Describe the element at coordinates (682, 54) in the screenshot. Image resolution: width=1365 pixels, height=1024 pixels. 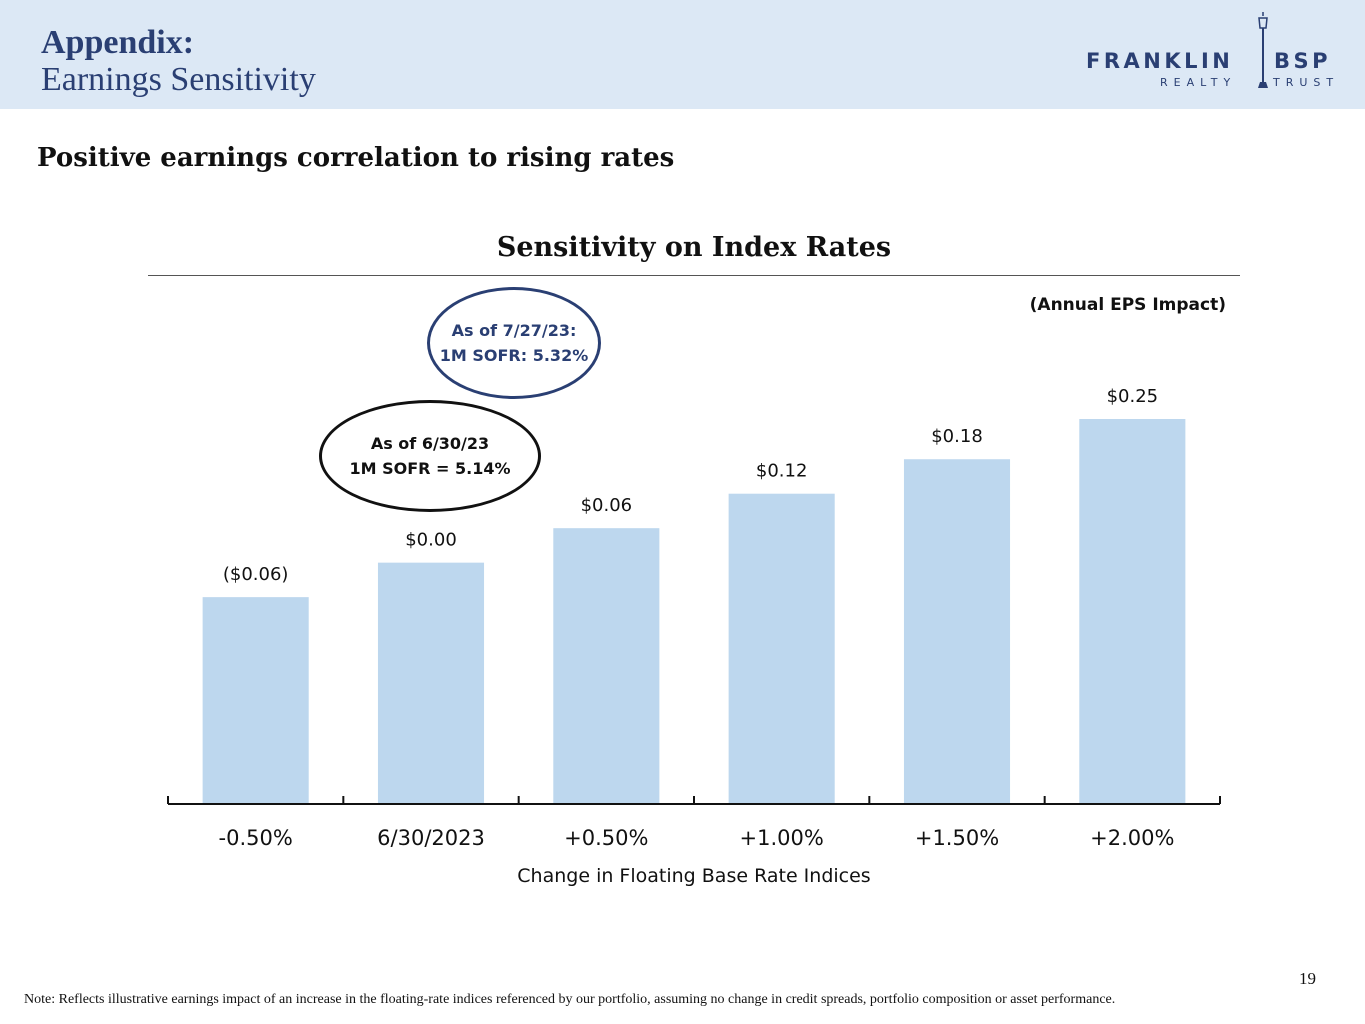
I see `header-band` at that location.